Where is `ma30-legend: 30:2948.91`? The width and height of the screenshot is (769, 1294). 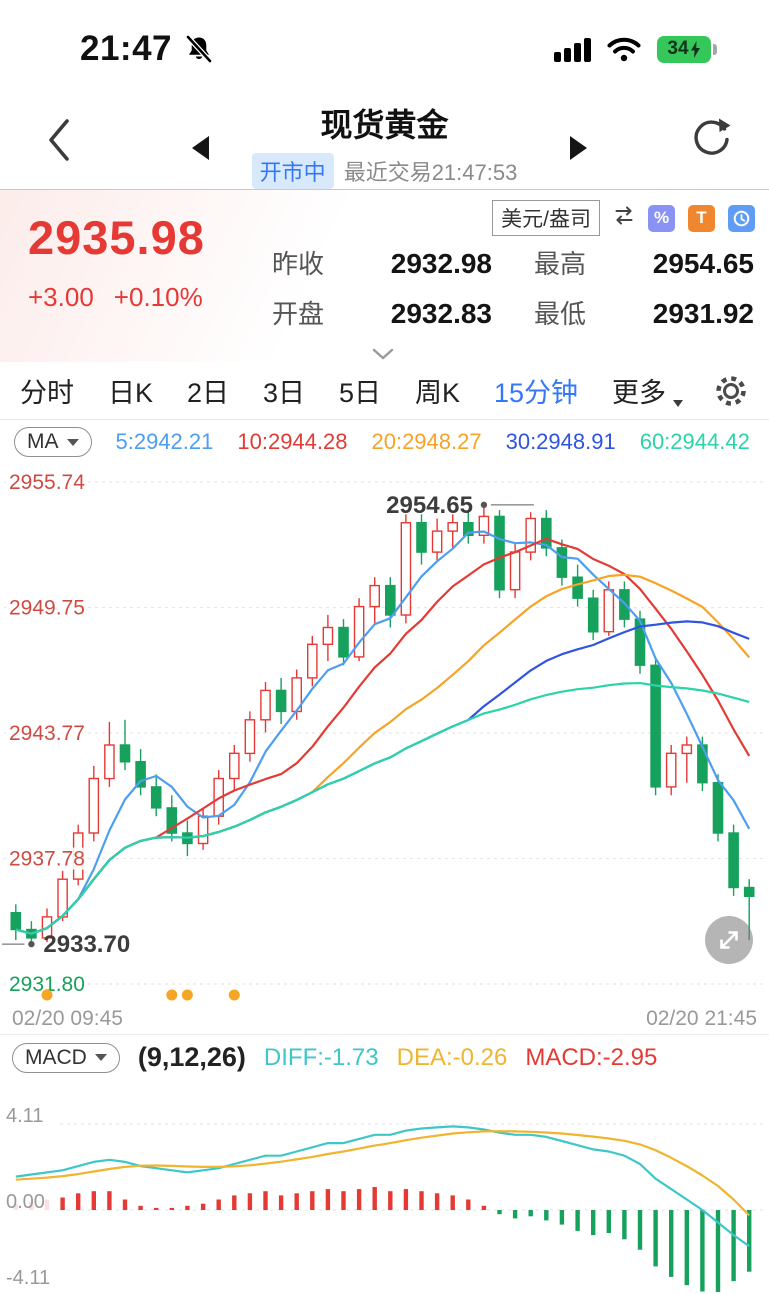 ma30-legend: 30:2948.91 is located at coordinates (560, 441).